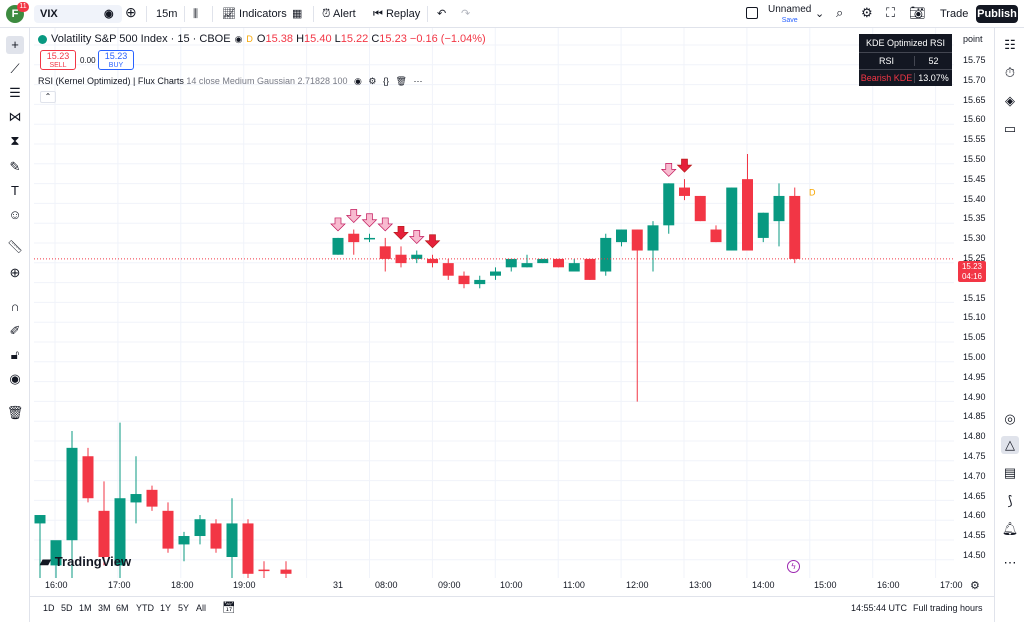  I want to click on lock-drawings-icon: ✐, so click(15, 330).